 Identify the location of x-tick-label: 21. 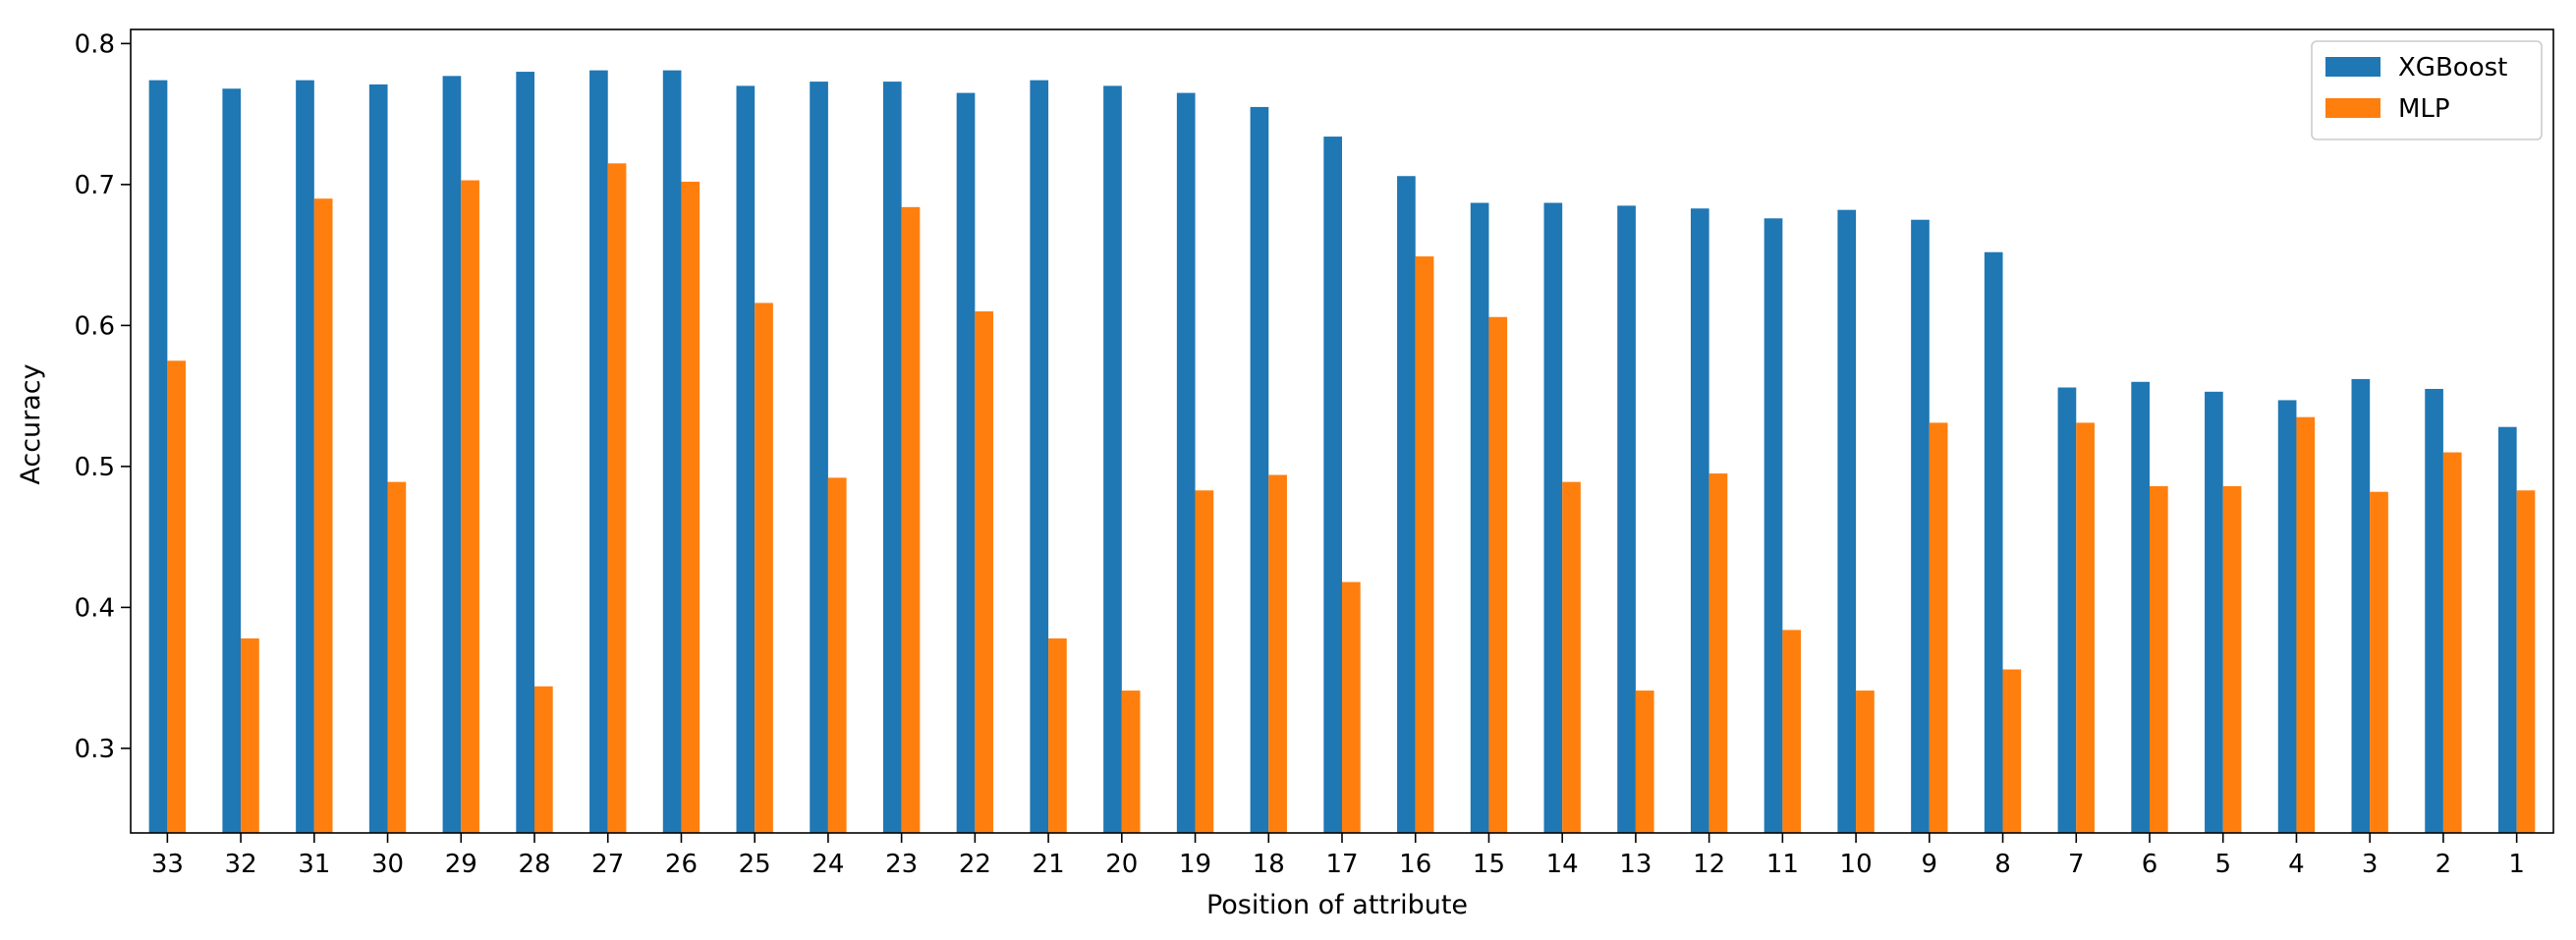
(1049, 864).